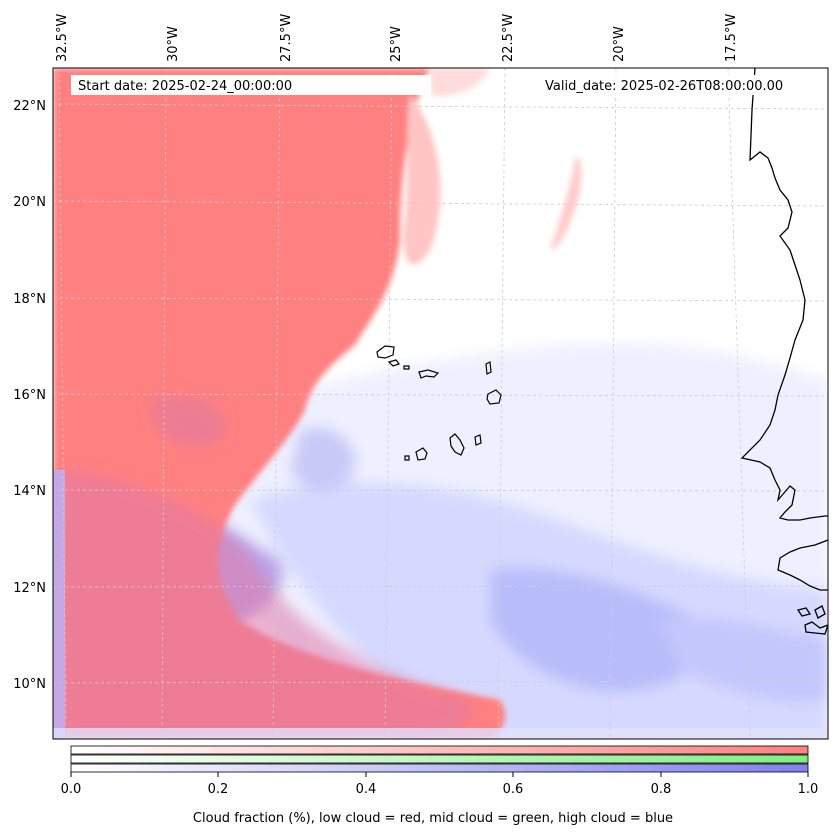 This screenshot has height=836, width=837. What do you see at coordinates (407, 458) in the screenshot?
I see `island-brava` at bounding box center [407, 458].